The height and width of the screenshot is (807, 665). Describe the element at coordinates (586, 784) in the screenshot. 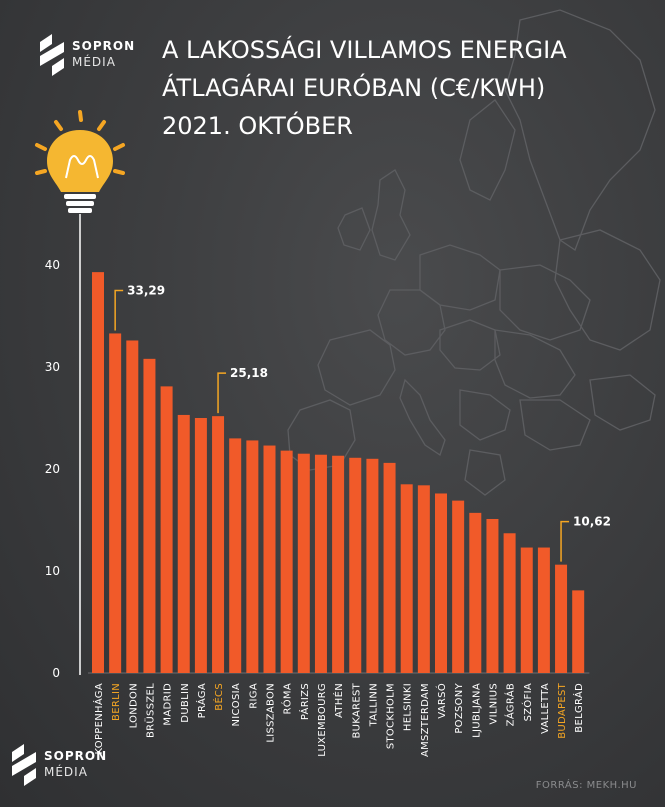

I see `source-note: FORRÁS: MEKH.HU` at that location.